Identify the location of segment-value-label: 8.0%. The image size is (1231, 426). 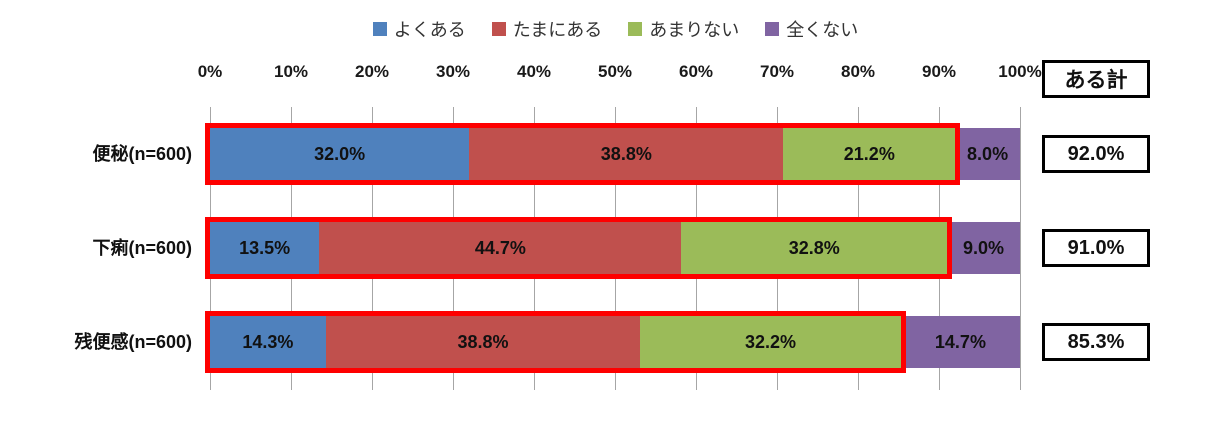
(988, 153).